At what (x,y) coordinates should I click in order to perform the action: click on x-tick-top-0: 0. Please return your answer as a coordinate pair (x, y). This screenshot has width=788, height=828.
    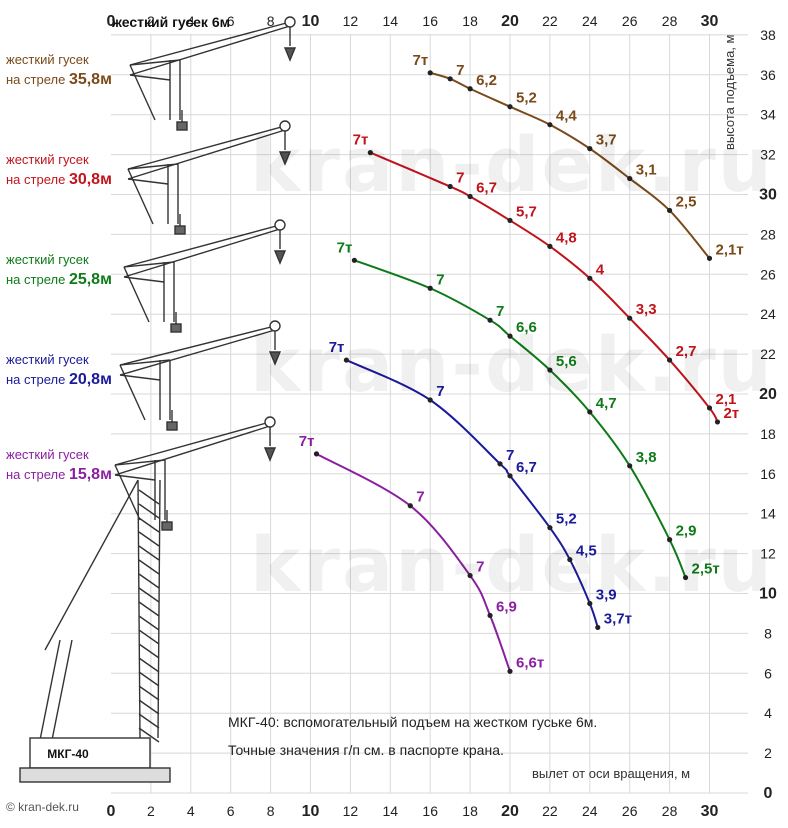
    Looking at the image, I should click on (111, 21).